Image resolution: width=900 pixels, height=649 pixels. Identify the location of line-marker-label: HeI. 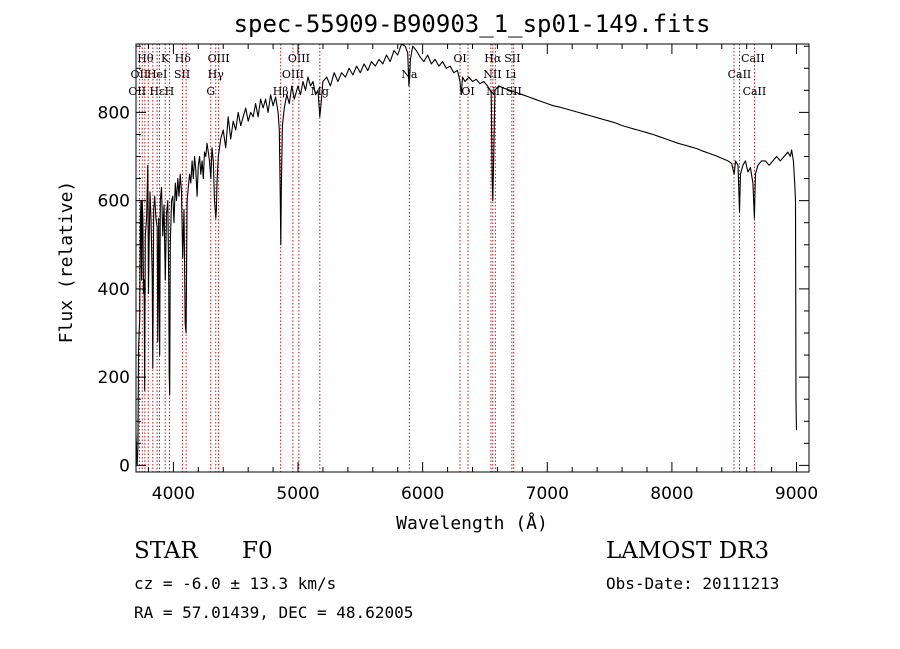
(157, 74).